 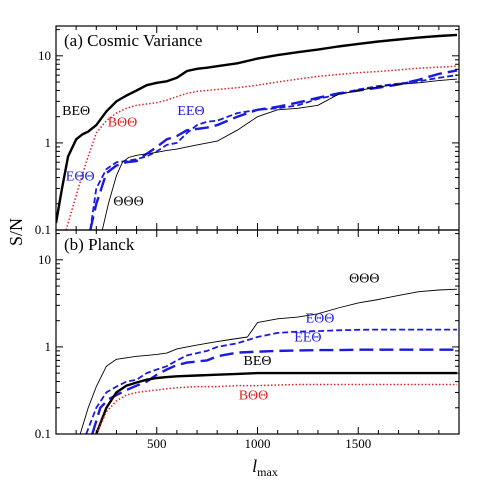 I want to click on series-line-betheta, so click(x=276, y=402).